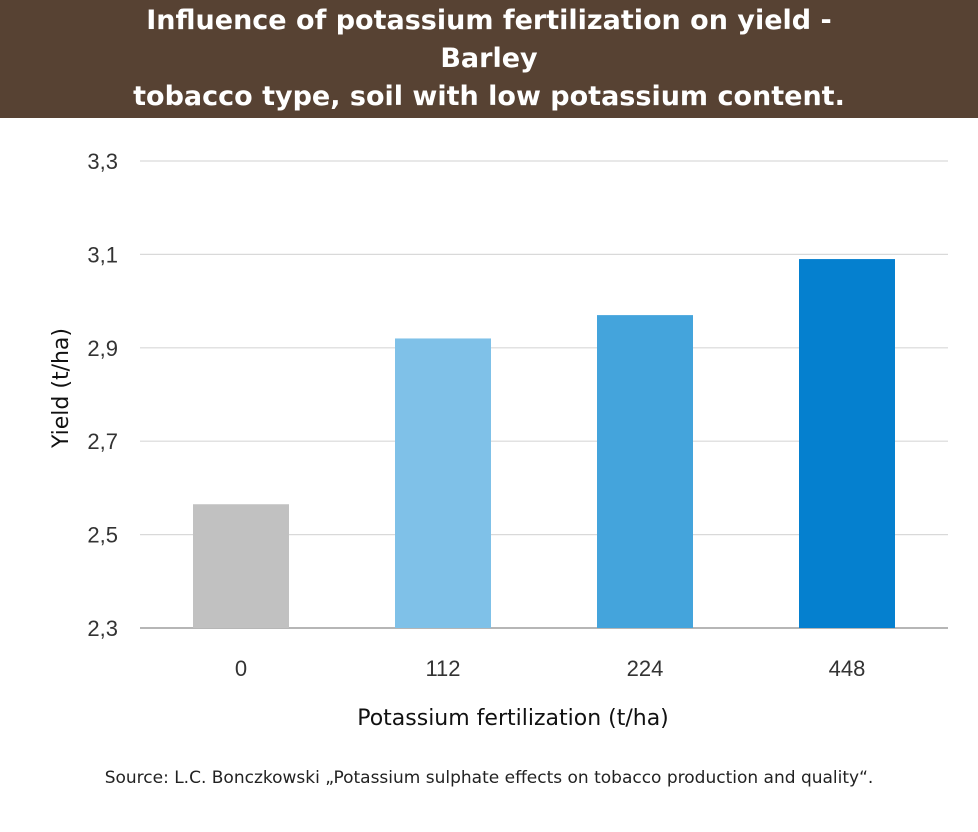 Image resolution: width=978 pixels, height=832 pixels. Describe the element at coordinates (61, 388) in the screenshot. I see `y-axis-label: Yield (t/ha)` at that location.